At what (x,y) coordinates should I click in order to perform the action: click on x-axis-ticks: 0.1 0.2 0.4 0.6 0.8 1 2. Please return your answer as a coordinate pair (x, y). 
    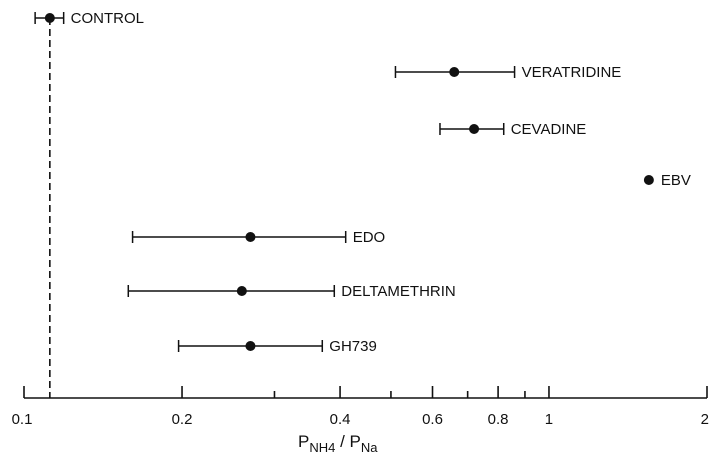
    Looking at the image, I should click on (360, 407).